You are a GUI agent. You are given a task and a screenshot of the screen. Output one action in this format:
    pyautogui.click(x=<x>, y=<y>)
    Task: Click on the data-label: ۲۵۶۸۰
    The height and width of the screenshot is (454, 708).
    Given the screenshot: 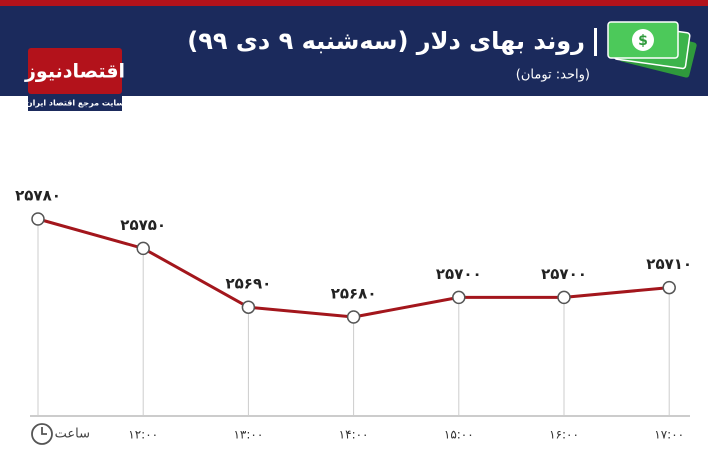 What is the action you would take?
    pyautogui.click(x=354, y=294)
    